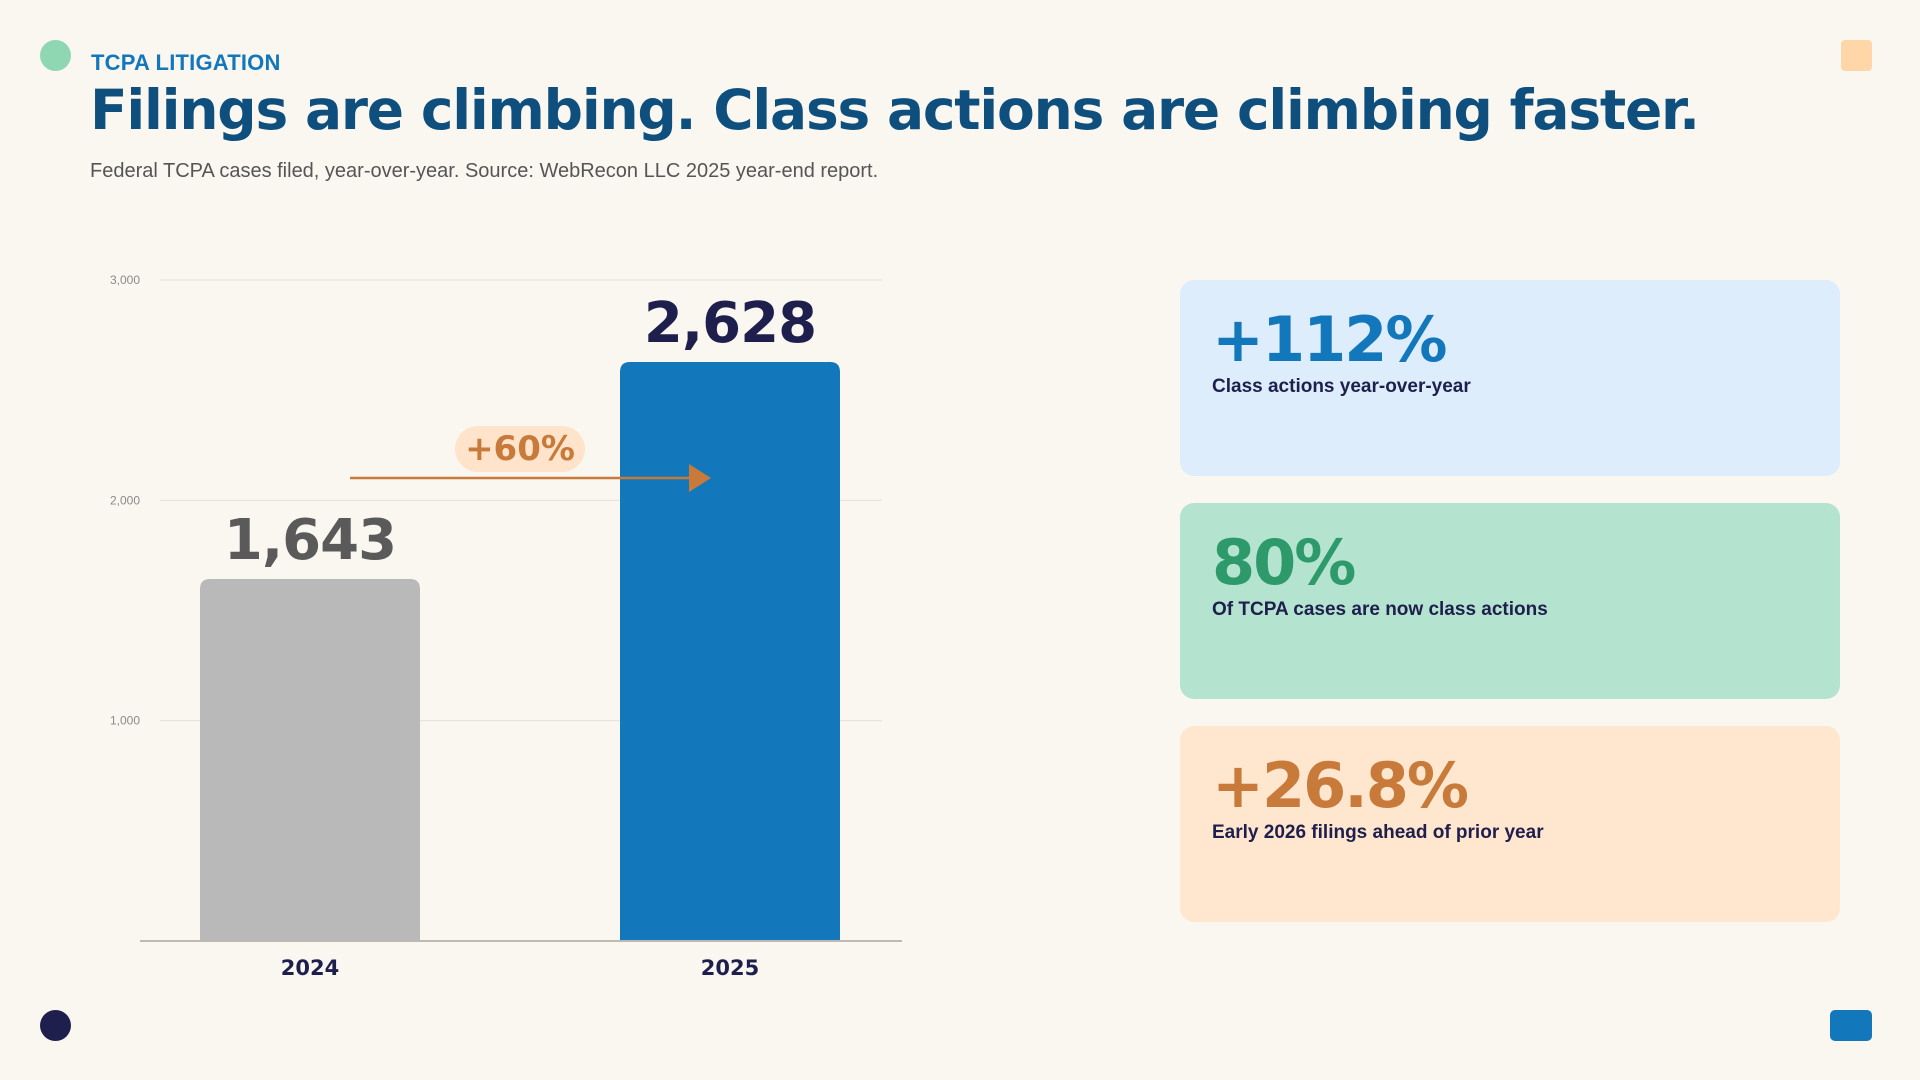 Image resolution: width=1920 pixels, height=1080 pixels. Describe the element at coordinates (1284, 562) in the screenshot. I see `stat-value: 80%` at that location.